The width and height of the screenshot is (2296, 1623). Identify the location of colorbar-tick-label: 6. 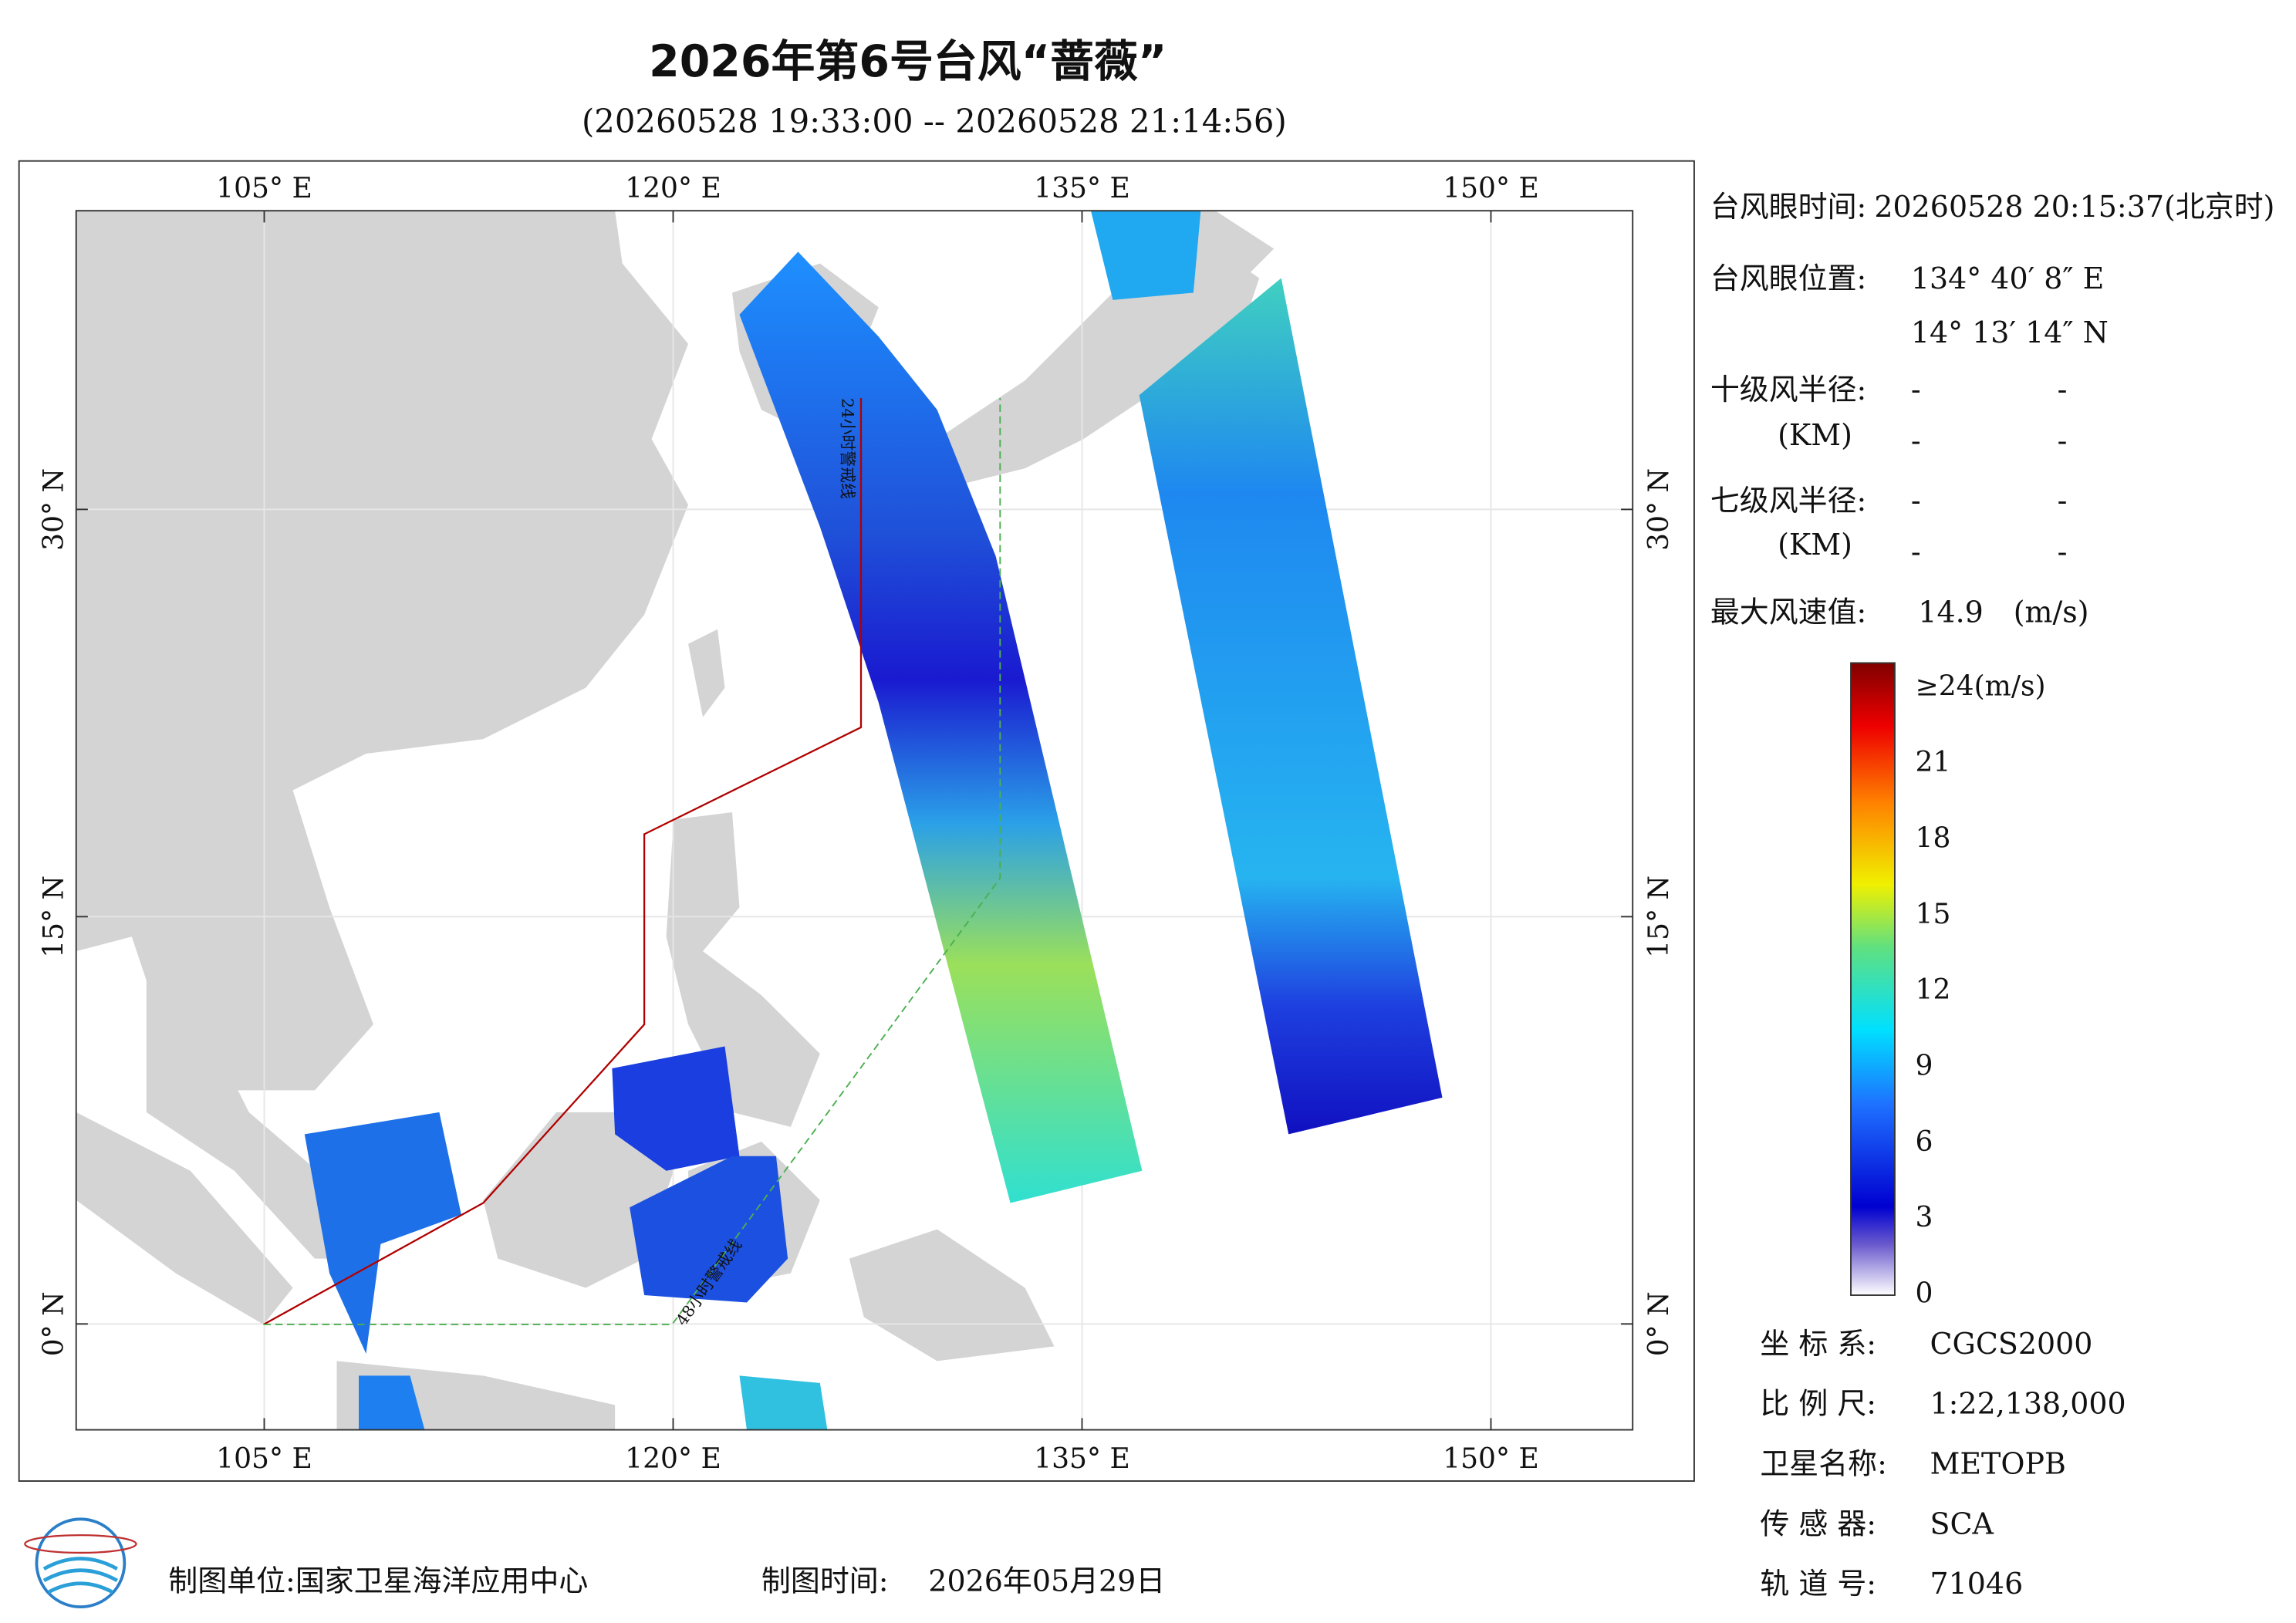
(1924, 1141).